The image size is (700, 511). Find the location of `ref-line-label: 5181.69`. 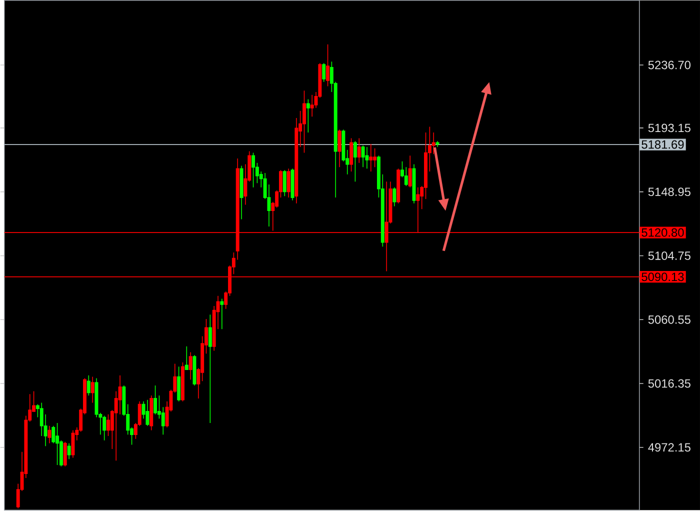

ref-line-label: 5181.69 is located at coordinates (663, 144).